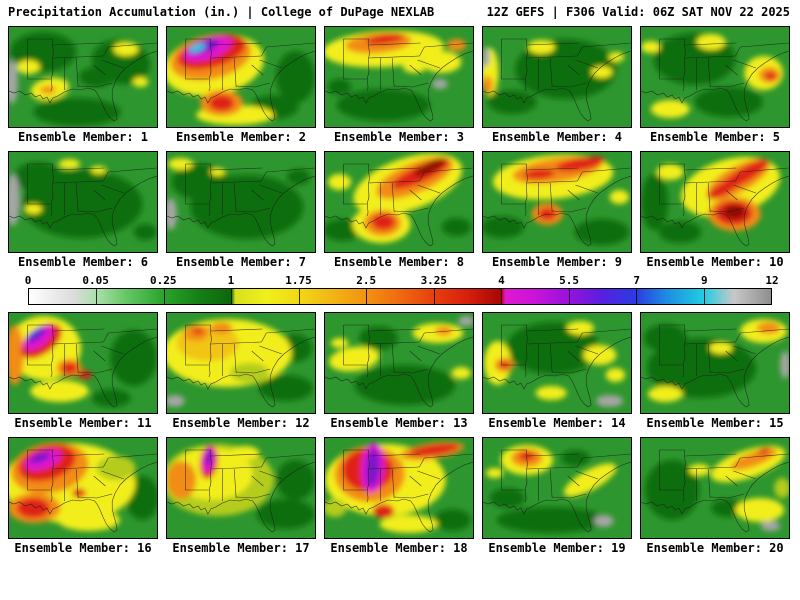 This screenshot has width=800, height=600. I want to click on colorbar-label: 3.25, so click(434, 280).